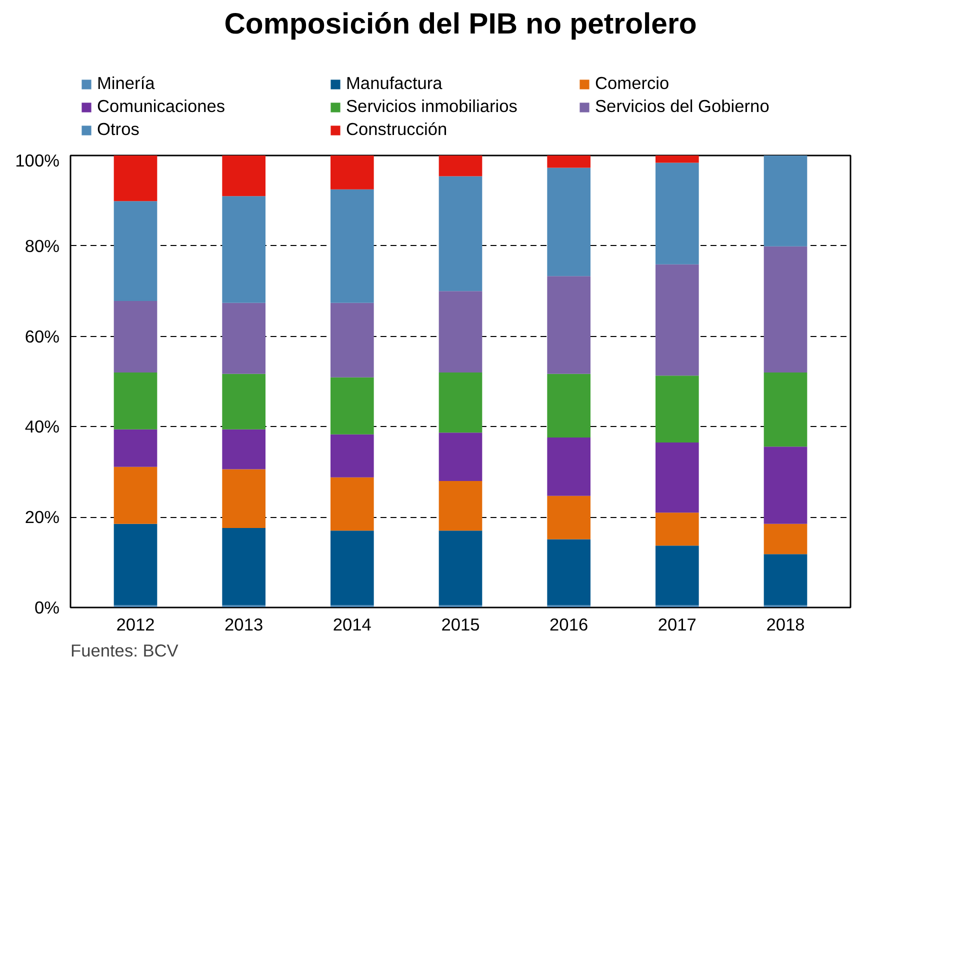  I want to click on source-note: Fuentes: BCV, so click(124, 650).